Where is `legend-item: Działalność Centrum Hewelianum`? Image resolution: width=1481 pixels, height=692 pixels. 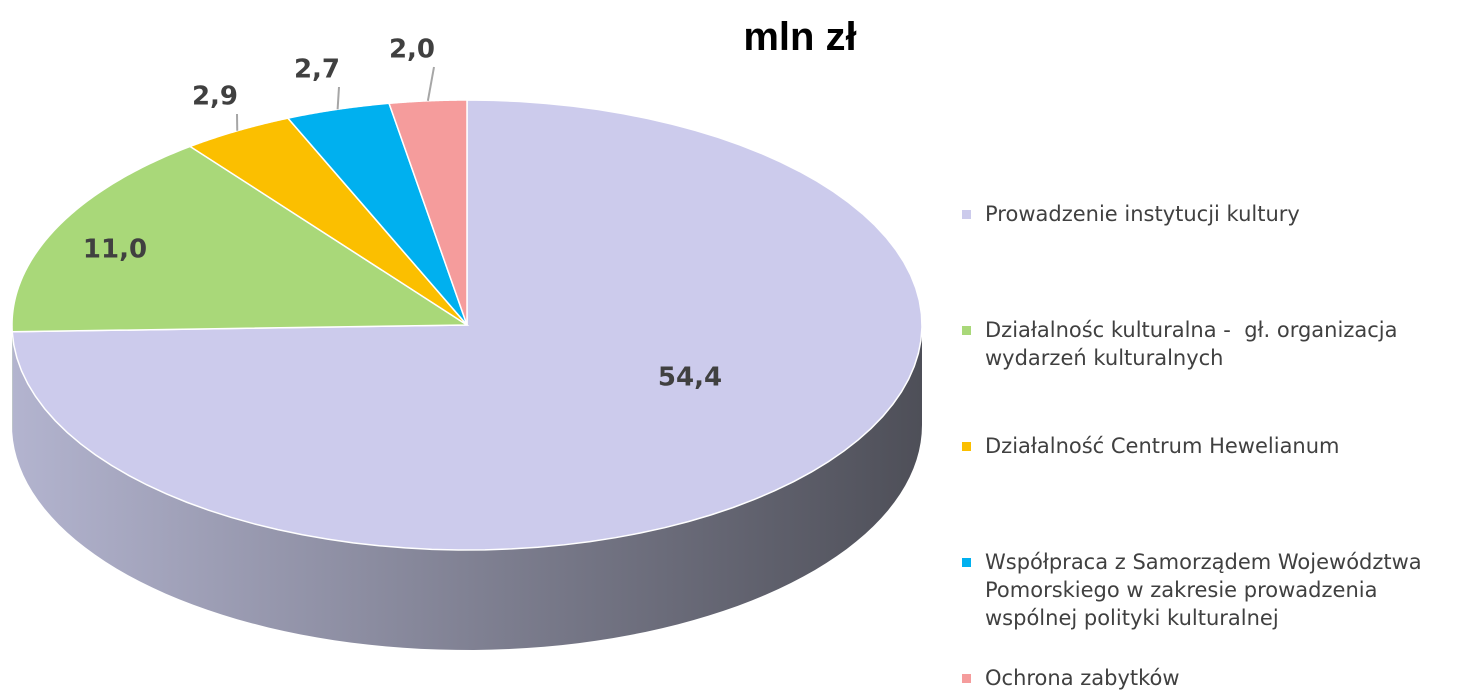 legend-item: Działalność Centrum Hewelianum is located at coordinates (1217, 446).